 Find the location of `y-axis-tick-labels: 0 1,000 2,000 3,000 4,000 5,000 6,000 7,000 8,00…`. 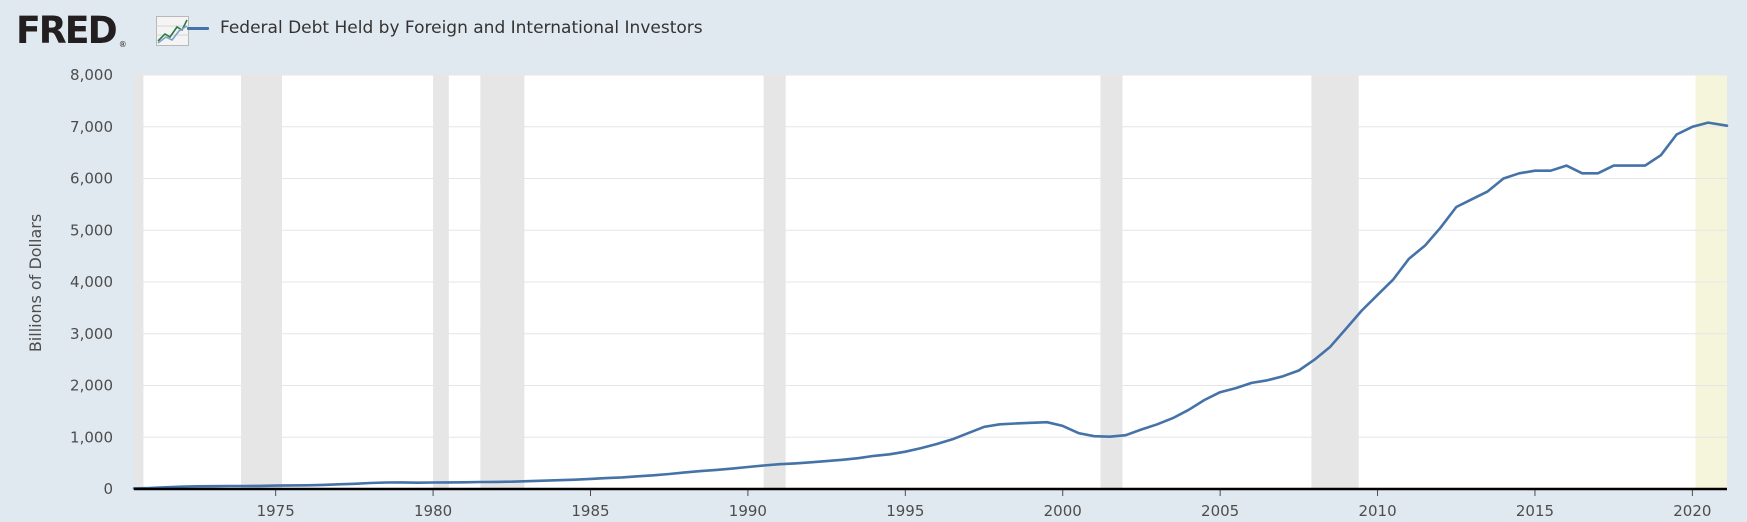

y-axis-tick-labels: 0 1,000 2,000 3,000 4,000 5,000 6,000 7,000 8,00… is located at coordinates (91, 282).